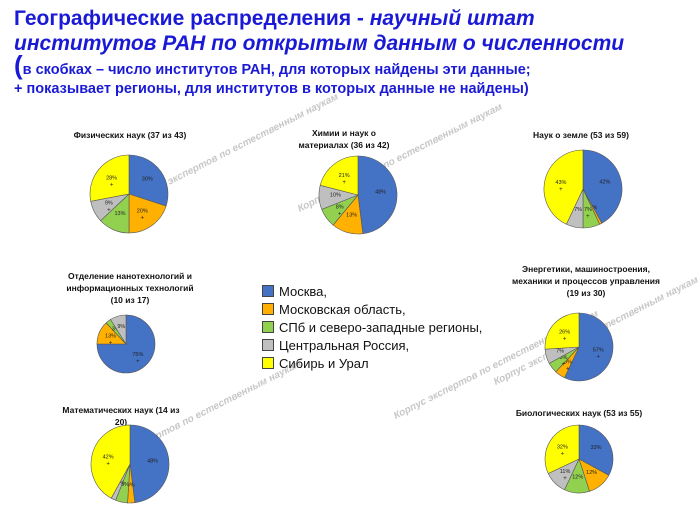  Describe the element at coordinates (581, 135) in the screenshot. I see `chart-title-earth: Наук о земле (53 из 59)` at that location.